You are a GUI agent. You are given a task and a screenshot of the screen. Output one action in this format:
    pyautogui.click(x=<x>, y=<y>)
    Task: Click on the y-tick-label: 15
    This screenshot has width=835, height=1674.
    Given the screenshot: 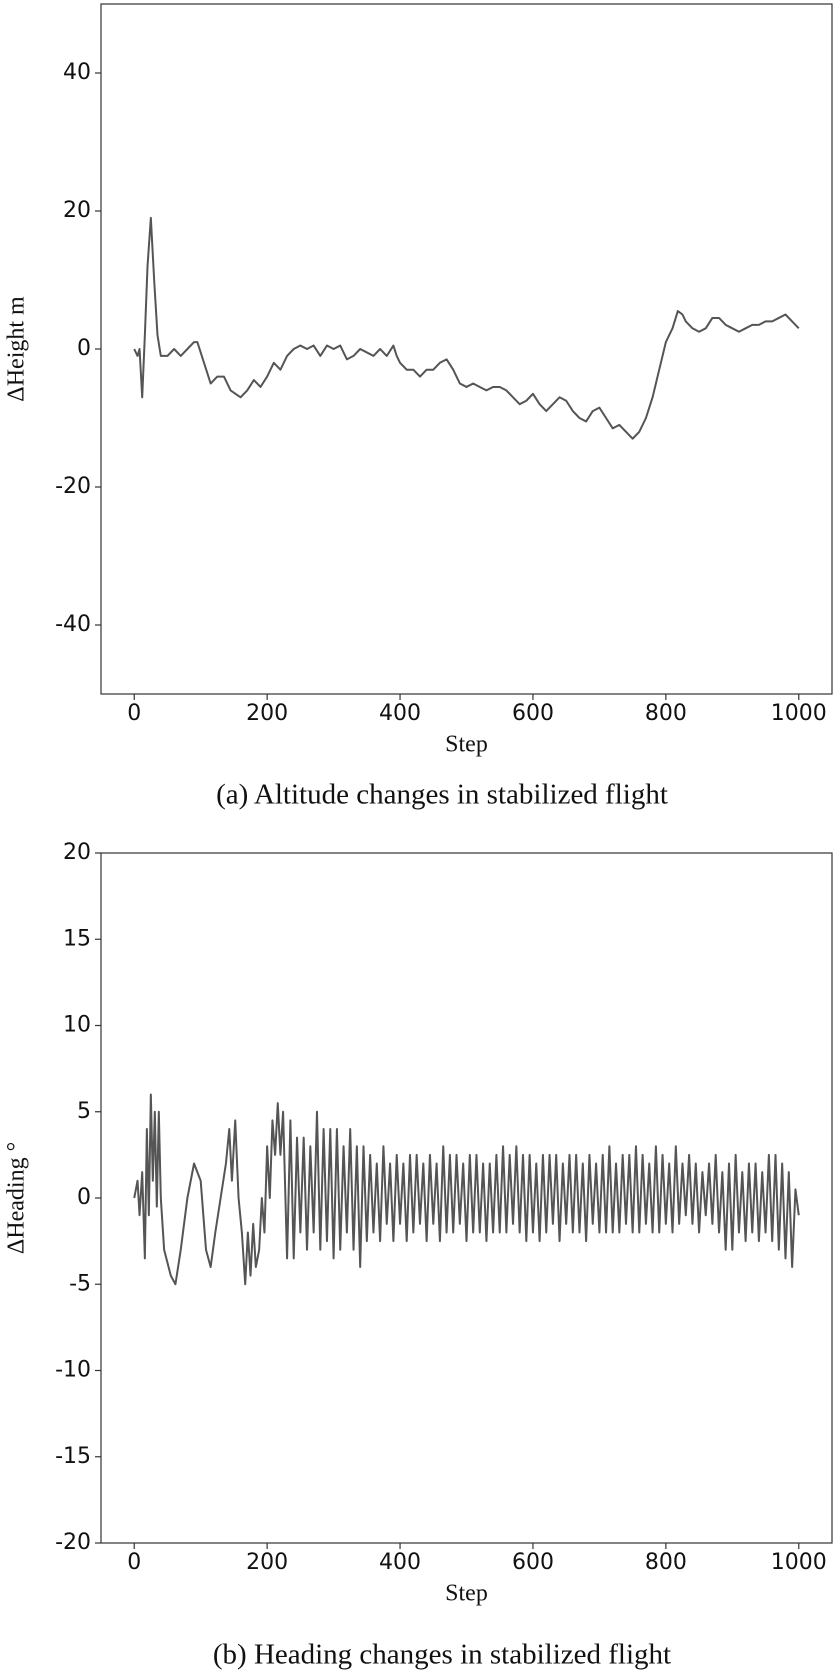 What is the action you would take?
    pyautogui.click(x=77, y=938)
    